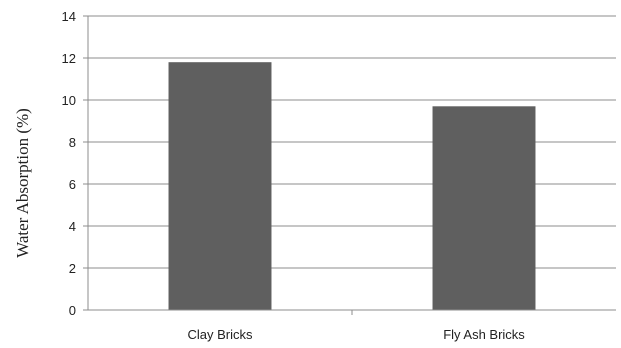  What do you see at coordinates (484, 208) in the screenshot?
I see `bar-fly-ash-bricks` at bounding box center [484, 208].